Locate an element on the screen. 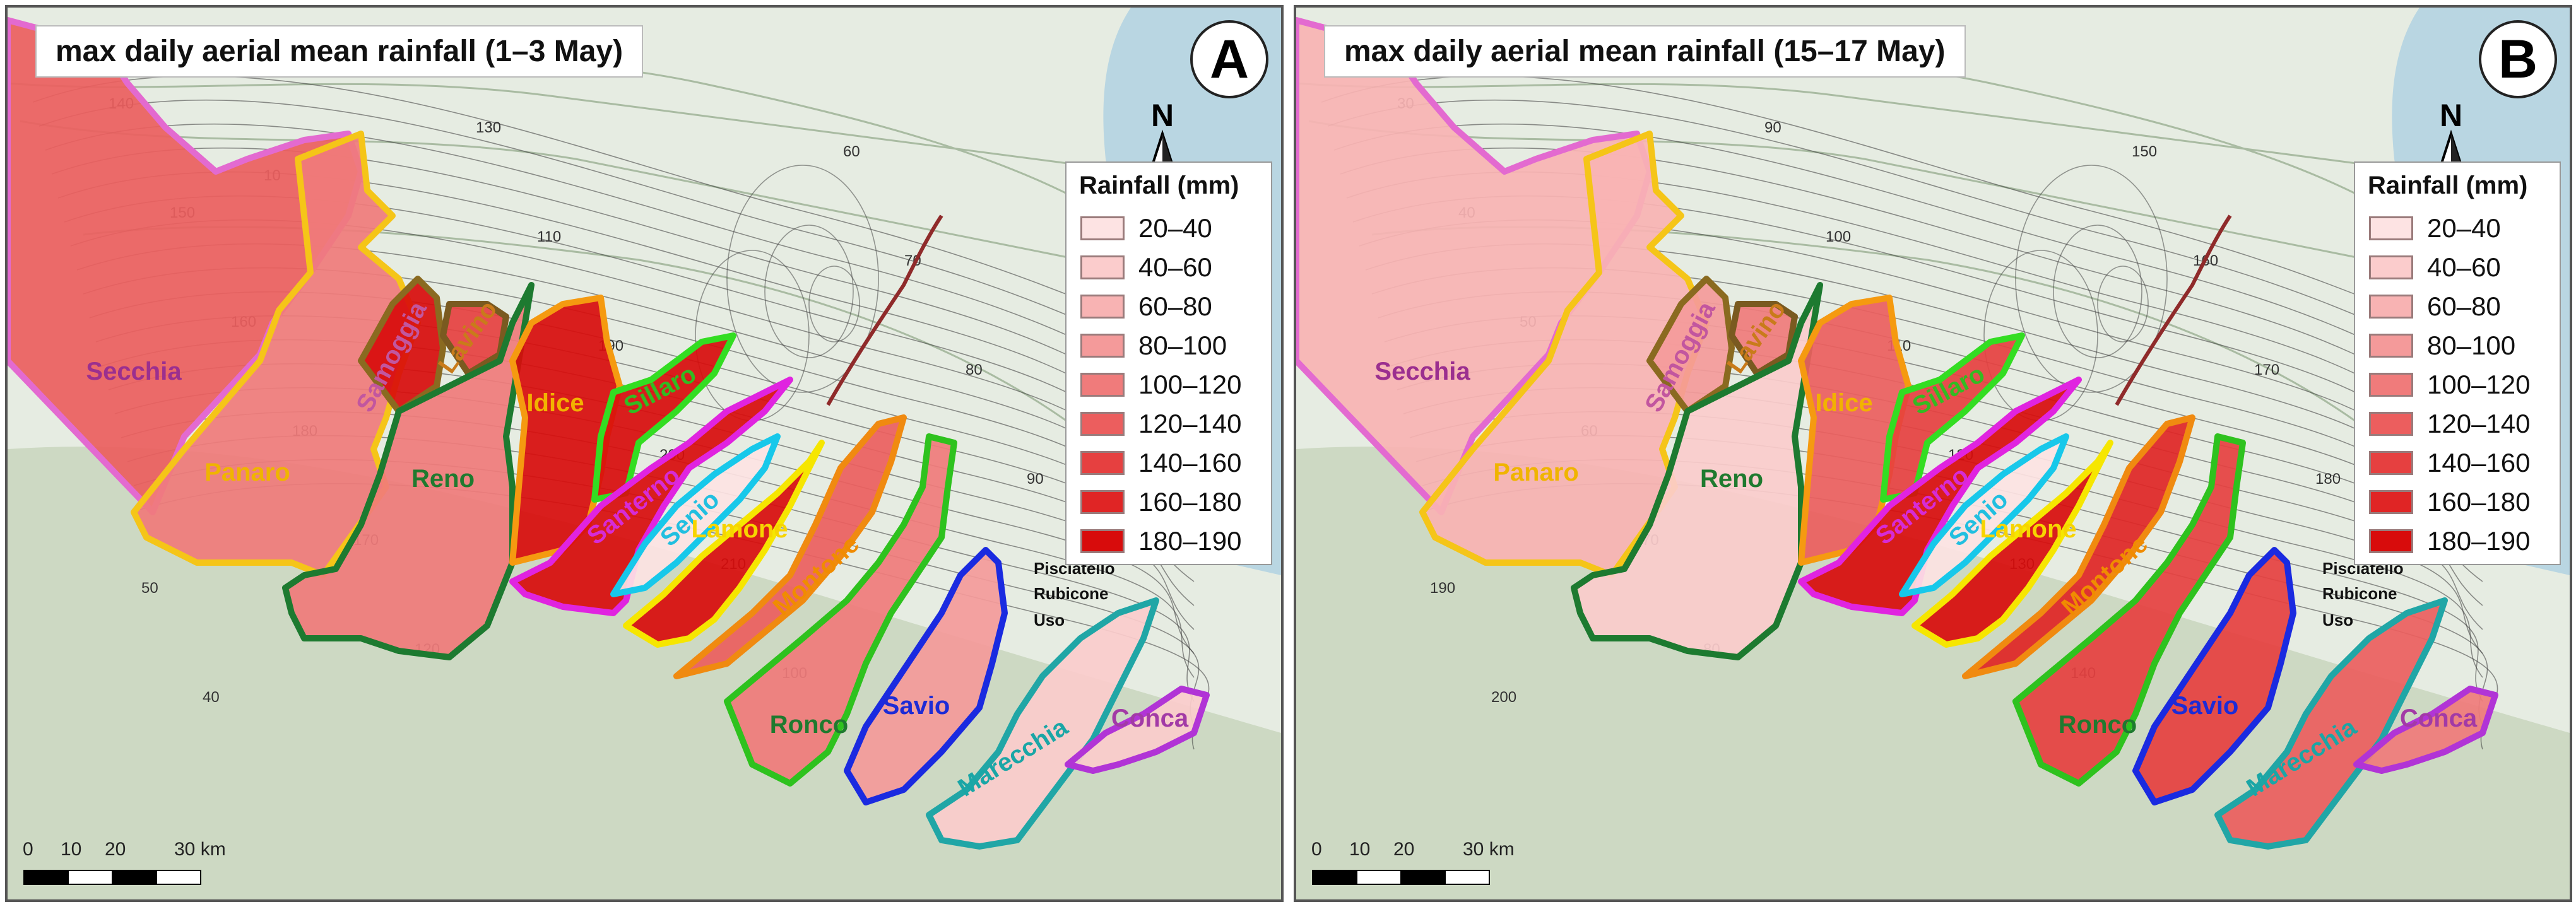 The image size is (2576, 907). isohyet-label: 60 is located at coordinates (852, 151).